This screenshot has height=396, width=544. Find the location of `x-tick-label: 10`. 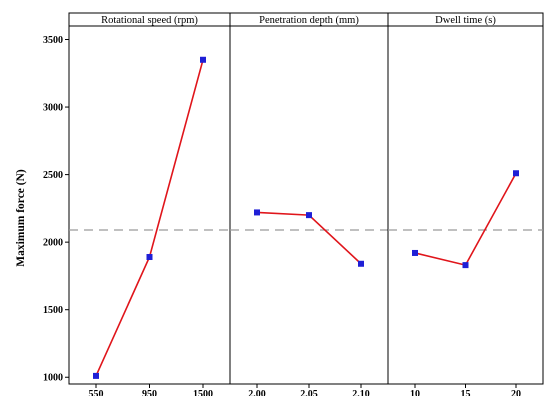

x-tick-label: 10 is located at coordinates (415, 392).